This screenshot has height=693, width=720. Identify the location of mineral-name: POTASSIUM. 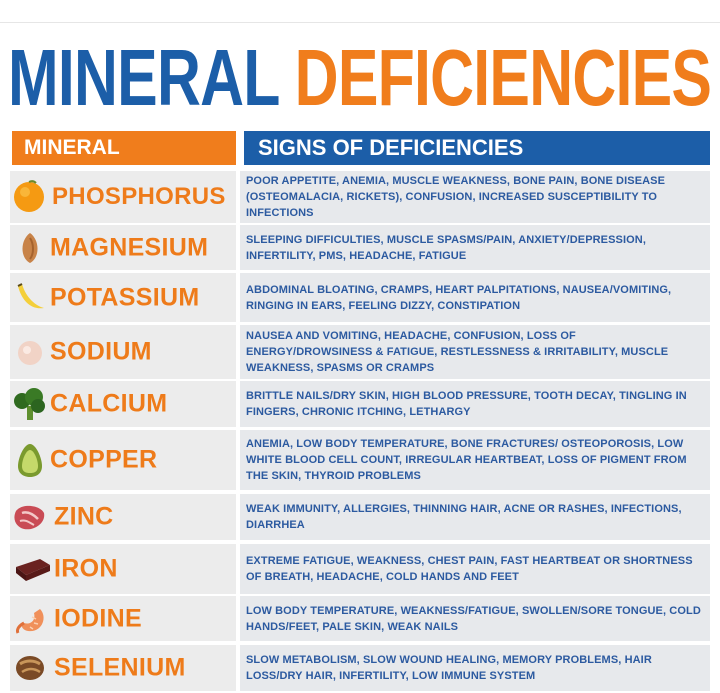
(125, 297).